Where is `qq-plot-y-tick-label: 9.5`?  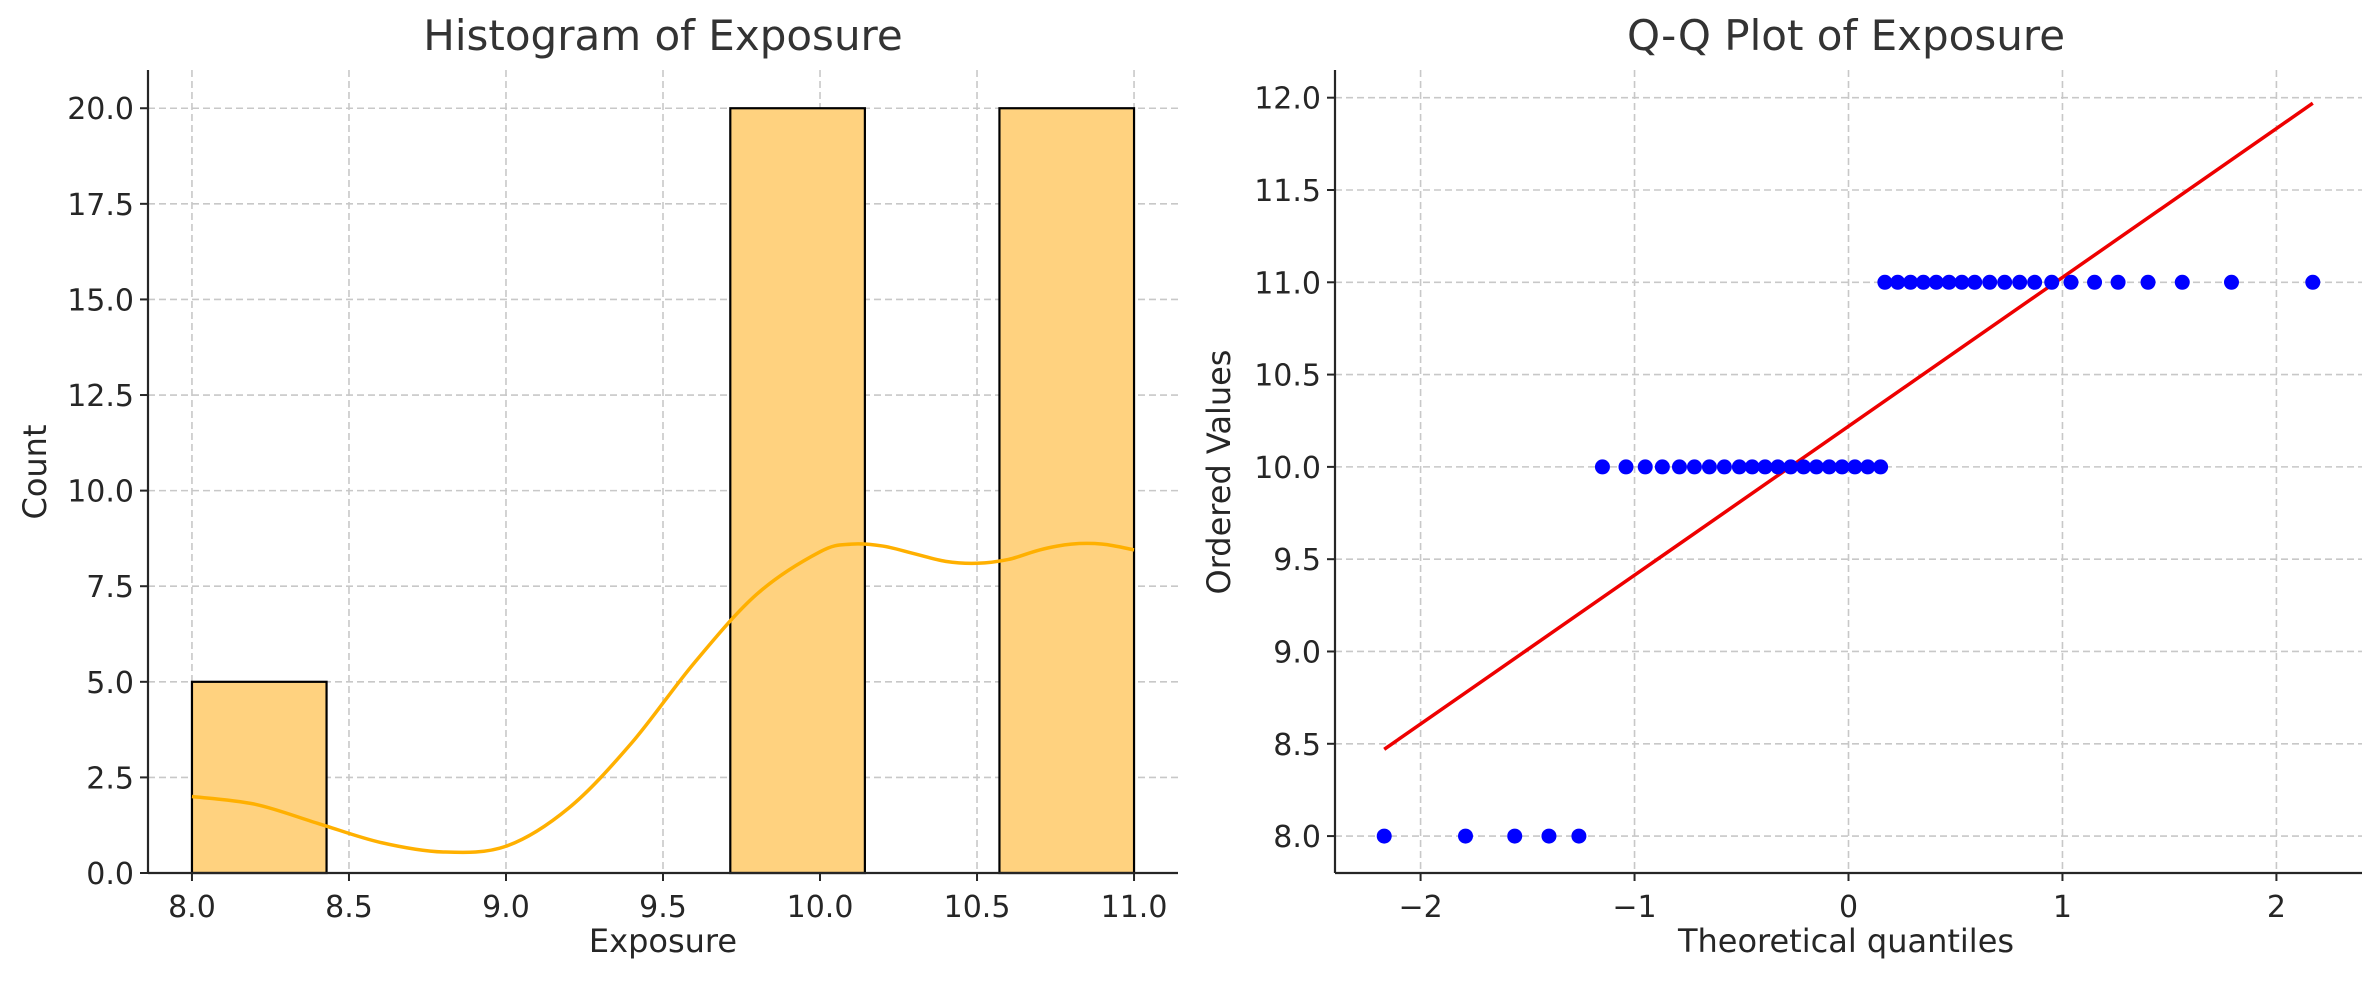
qq-plot-y-tick-label: 9.5 is located at coordinates (1297, 560).